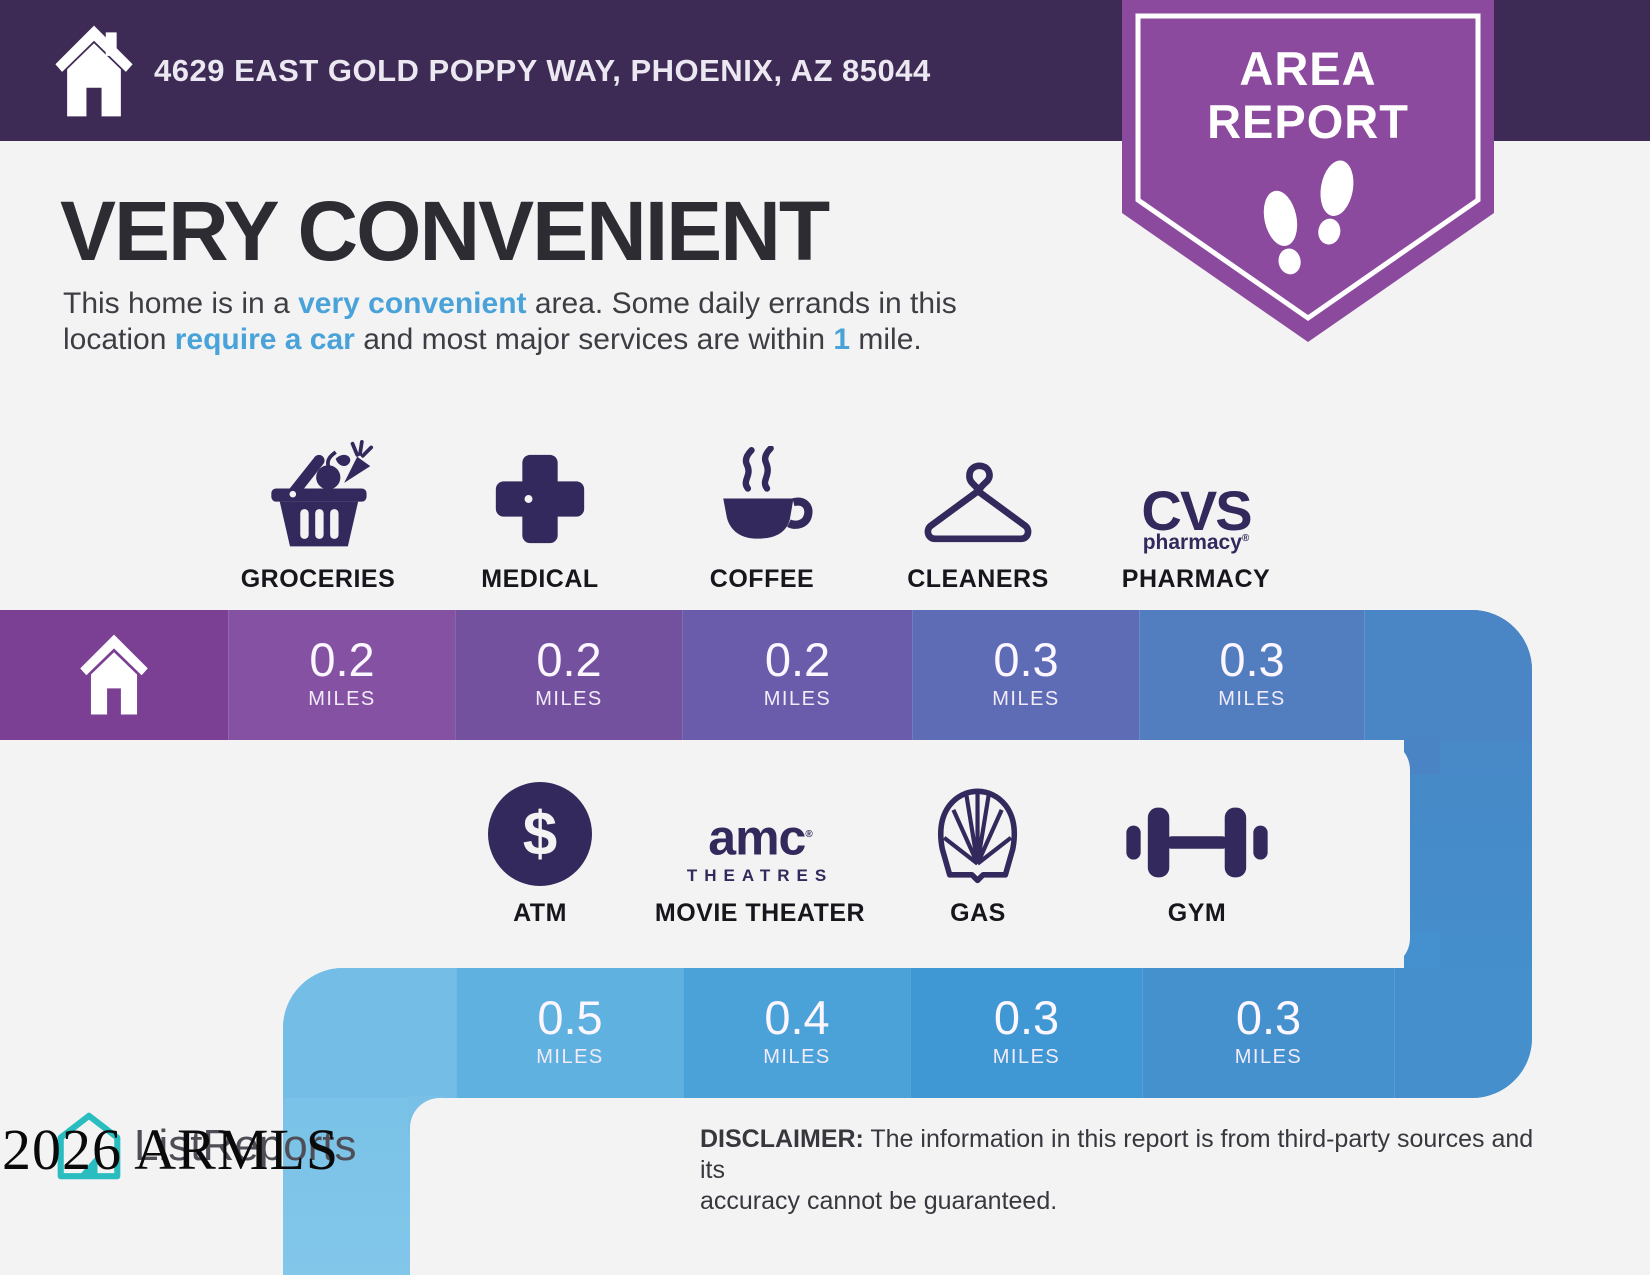  What do you see at coordinates (318, 579) in the screenshot?
I see `amenity-label: GROCERIES` at bounding box center [318, 579].